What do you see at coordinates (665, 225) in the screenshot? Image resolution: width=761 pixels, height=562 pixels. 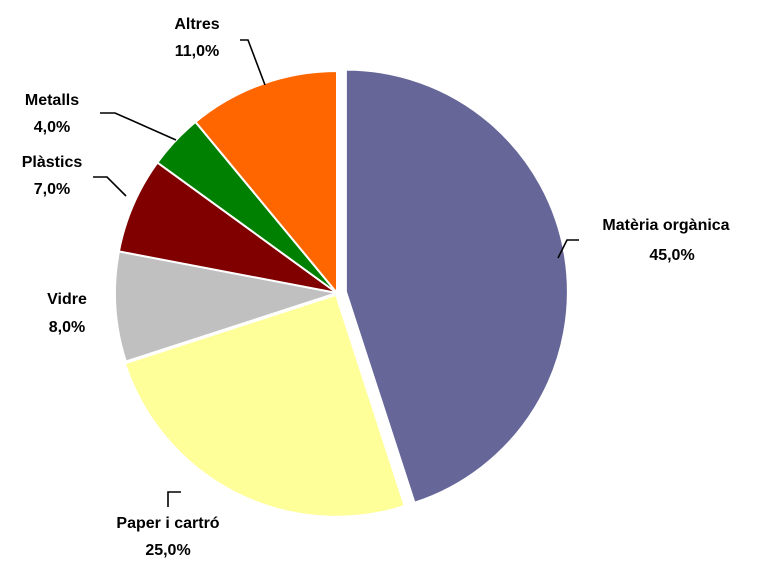 I see `category-label: Matèria orgànica` at bounding box center [665, 225].